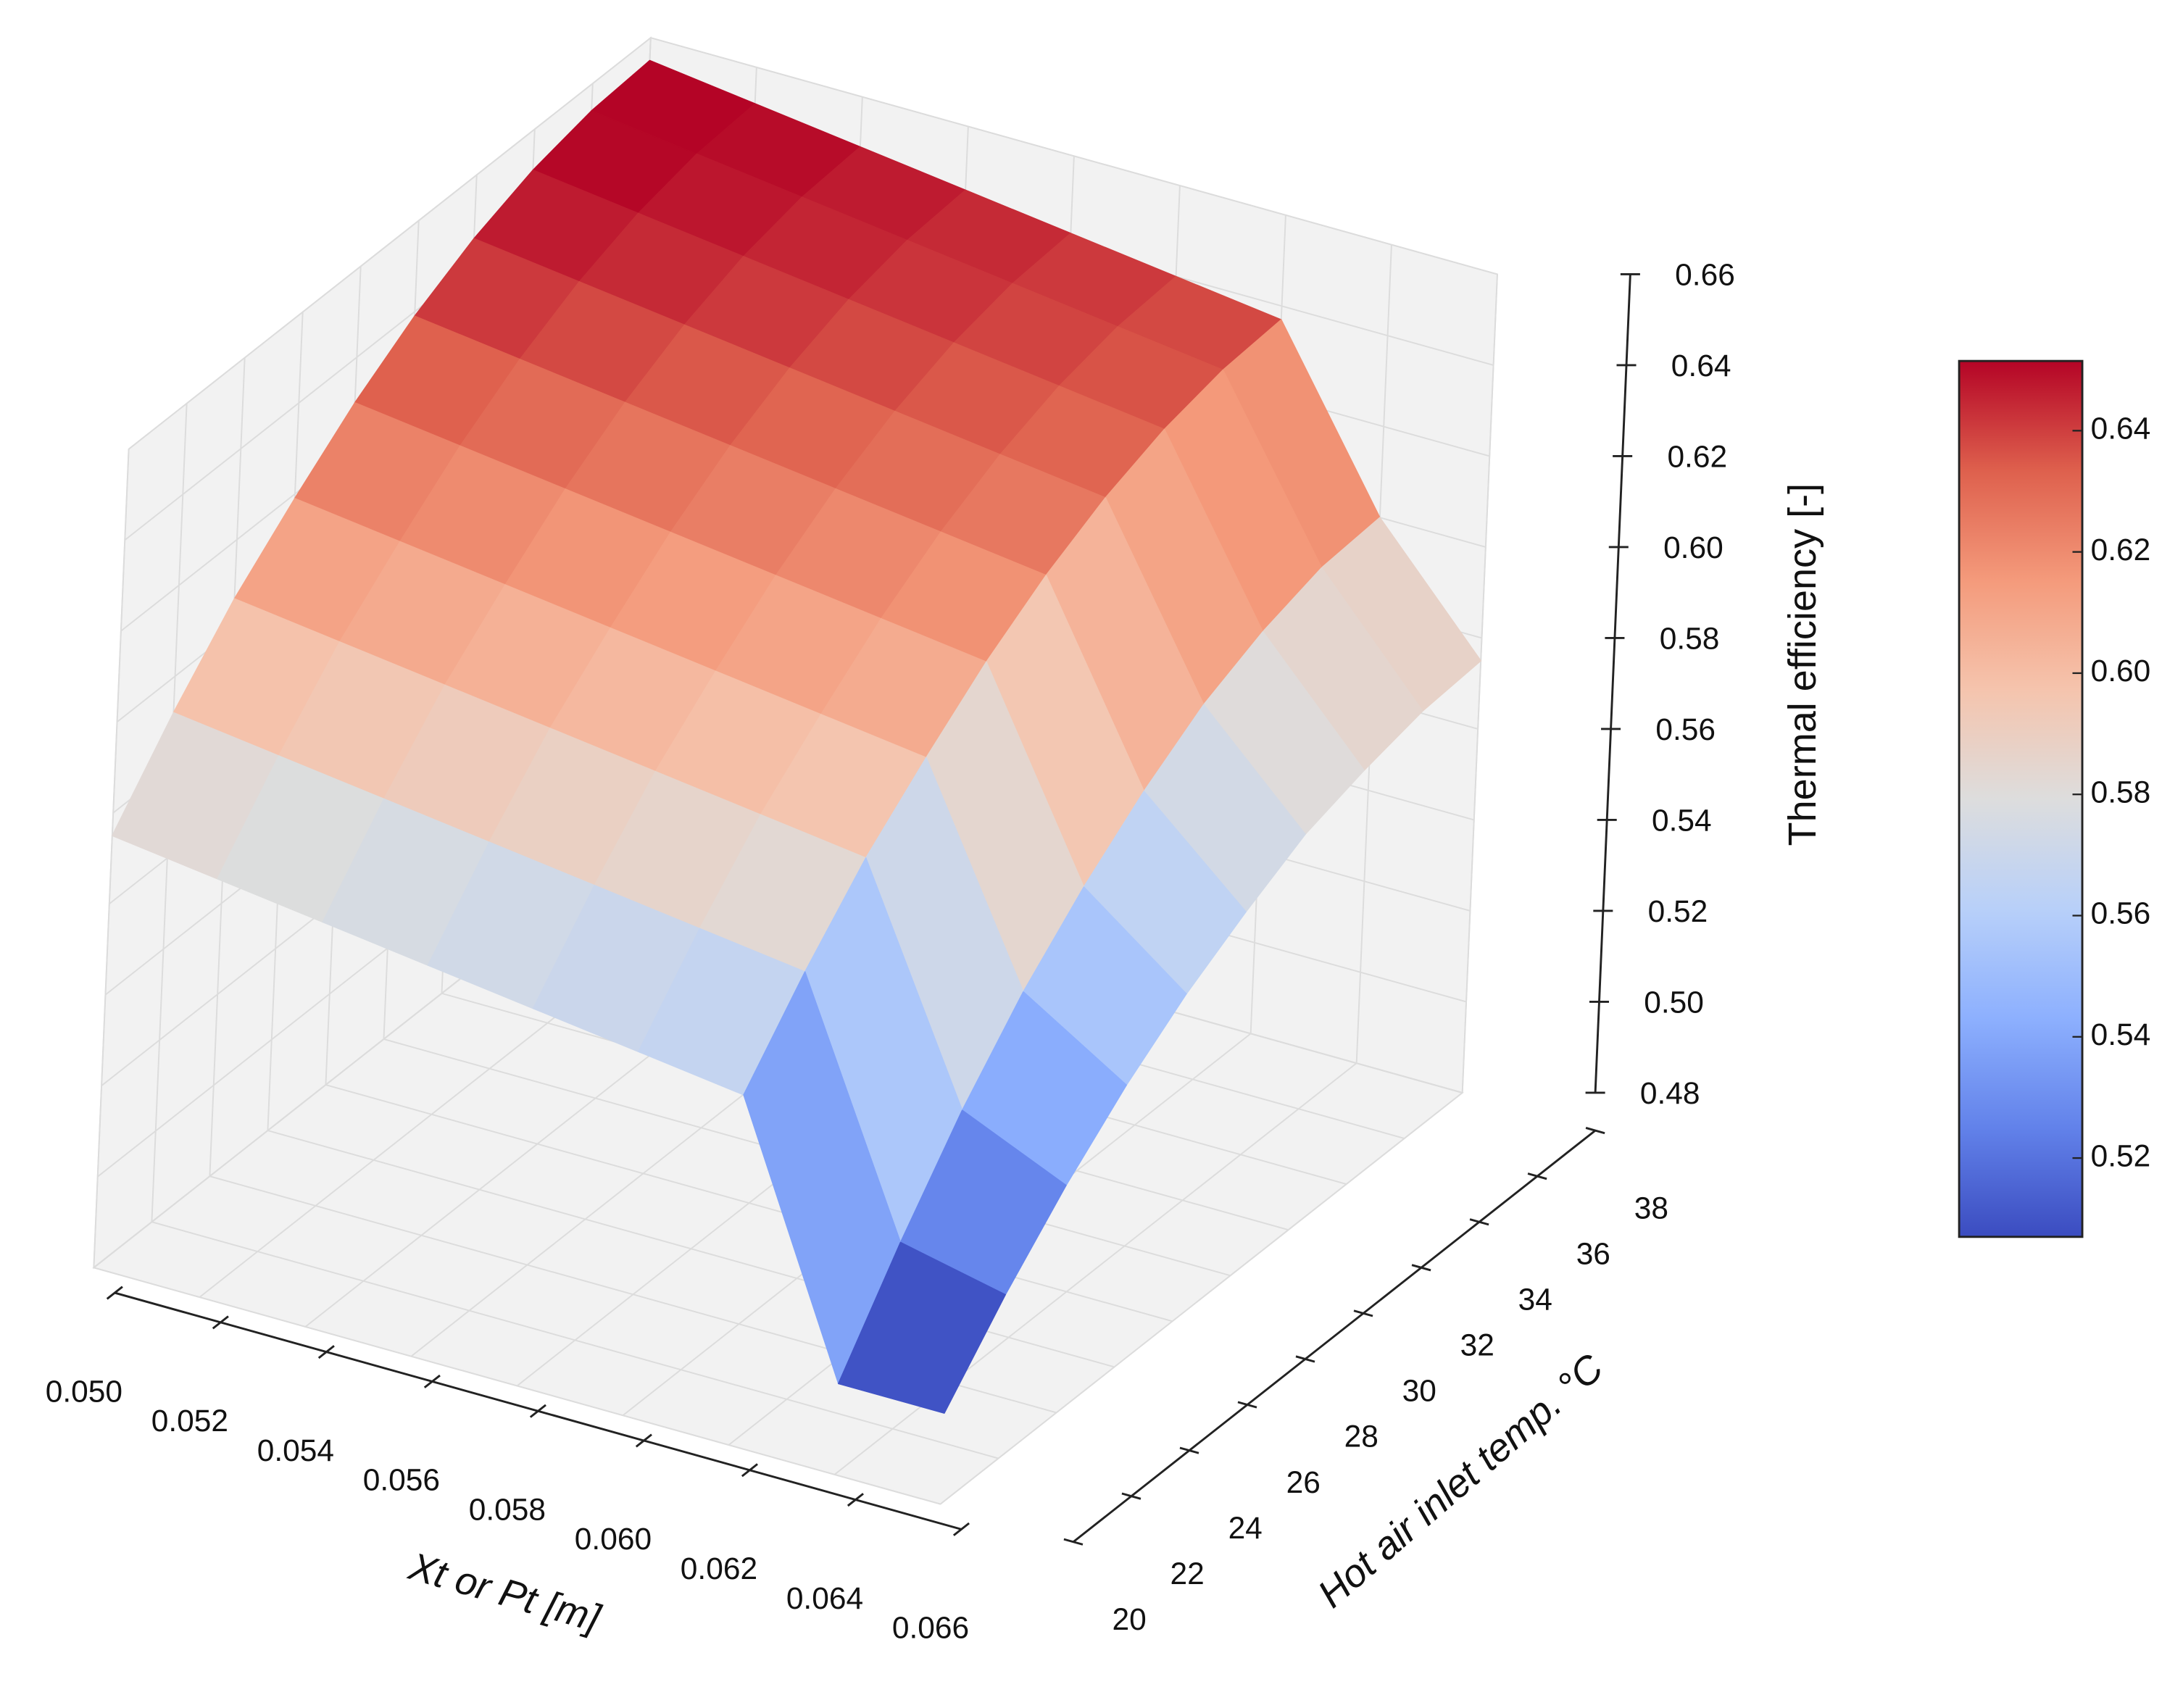 This screenshot has height=1708, width=2183. Describe the element at coordinates (1701, 366) in the screenshot. I see `z-tick-label: 0.64` at that location.